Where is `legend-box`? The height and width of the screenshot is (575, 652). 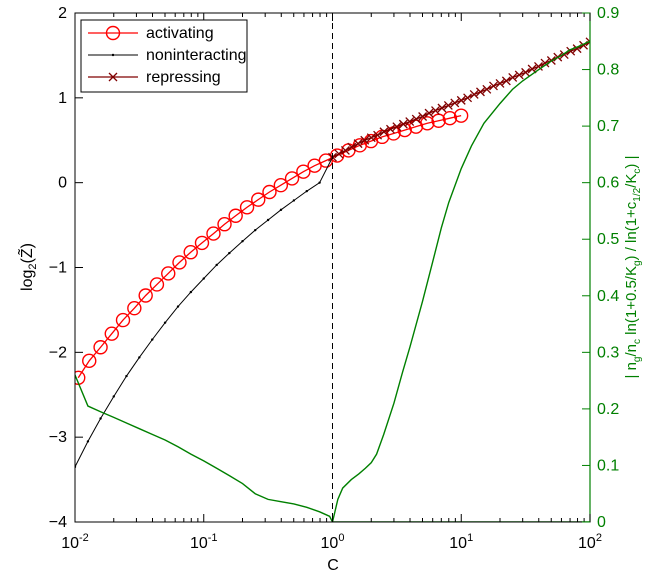
legend-box is located at coordinates (164, 56).